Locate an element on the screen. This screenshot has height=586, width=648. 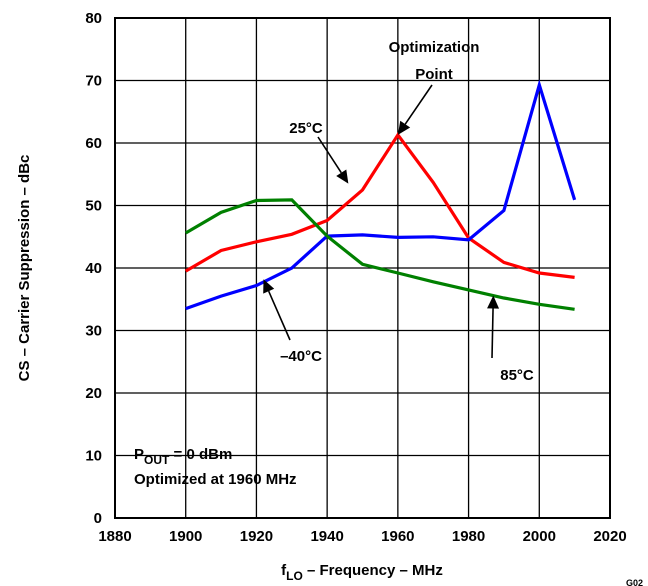
condition-optimized: Optimized at 1960 MHz is located at coordinates (215, 479).